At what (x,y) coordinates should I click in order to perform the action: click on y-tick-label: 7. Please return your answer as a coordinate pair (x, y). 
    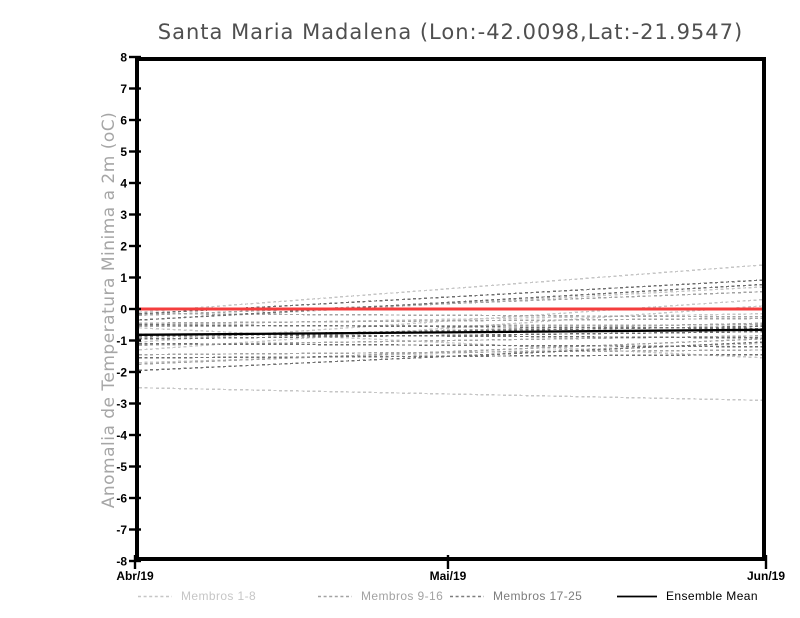
    Looking at the image, I should click on (123, 89).